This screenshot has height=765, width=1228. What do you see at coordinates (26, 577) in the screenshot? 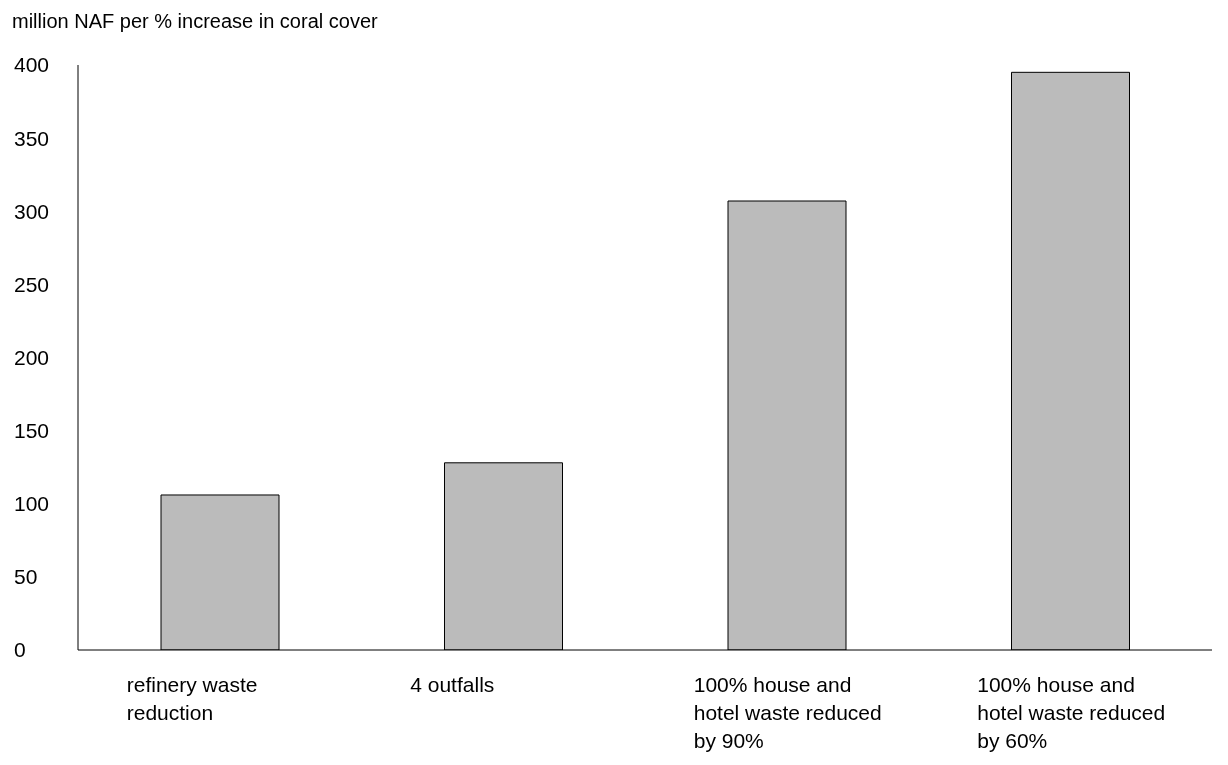
I see `y-tick-label: 50` at bounding box center [26, 577].